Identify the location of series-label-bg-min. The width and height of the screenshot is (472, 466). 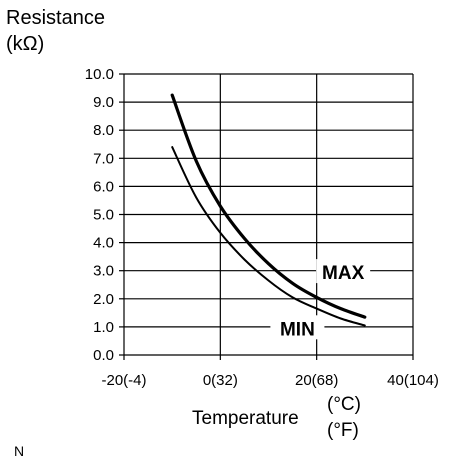
(297, 327).